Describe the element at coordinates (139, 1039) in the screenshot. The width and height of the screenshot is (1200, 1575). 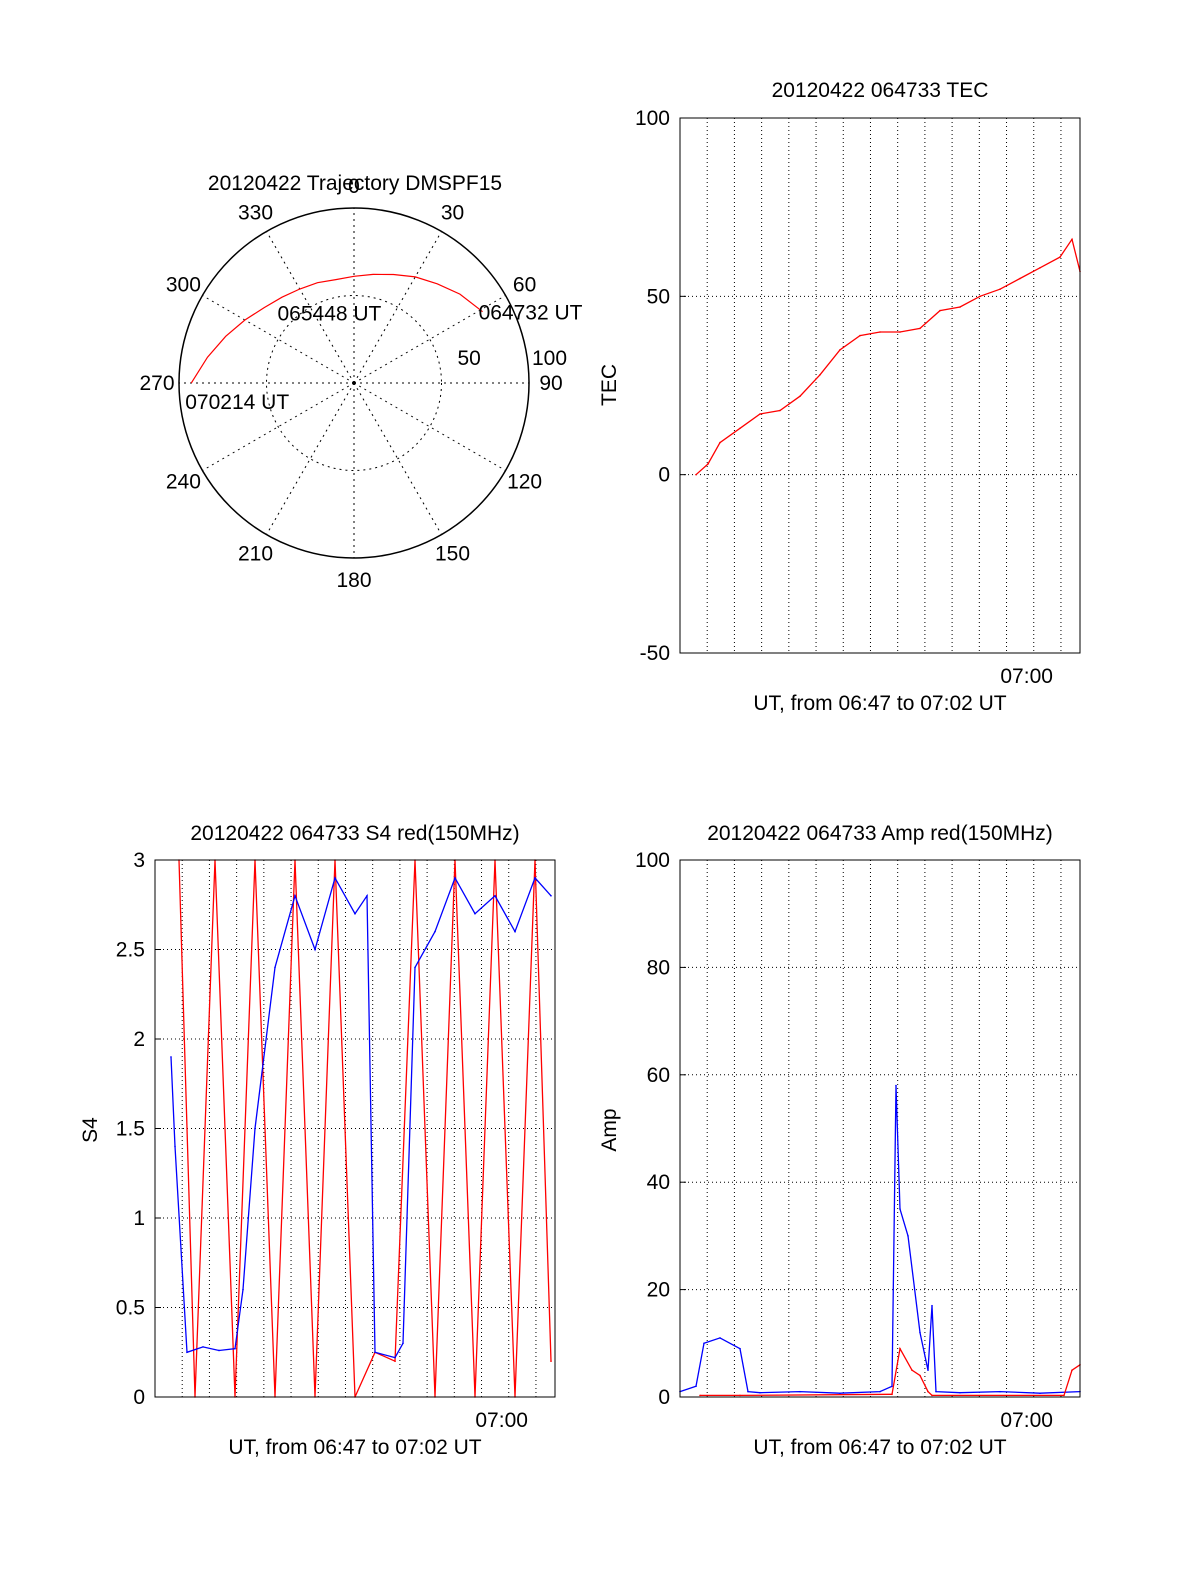
I see `y-tick-label: 2` at that location.